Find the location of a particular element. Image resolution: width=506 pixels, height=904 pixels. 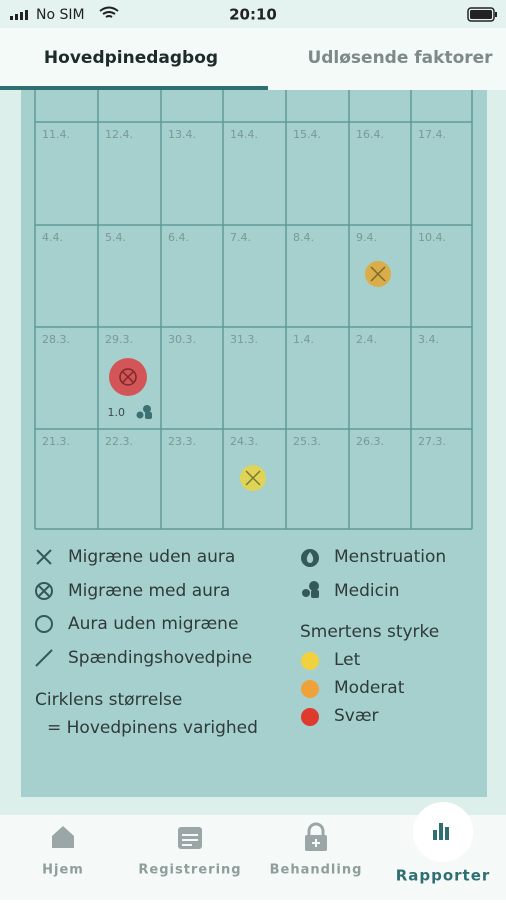

carrier: No SIM is located at coordinates (60, 15).